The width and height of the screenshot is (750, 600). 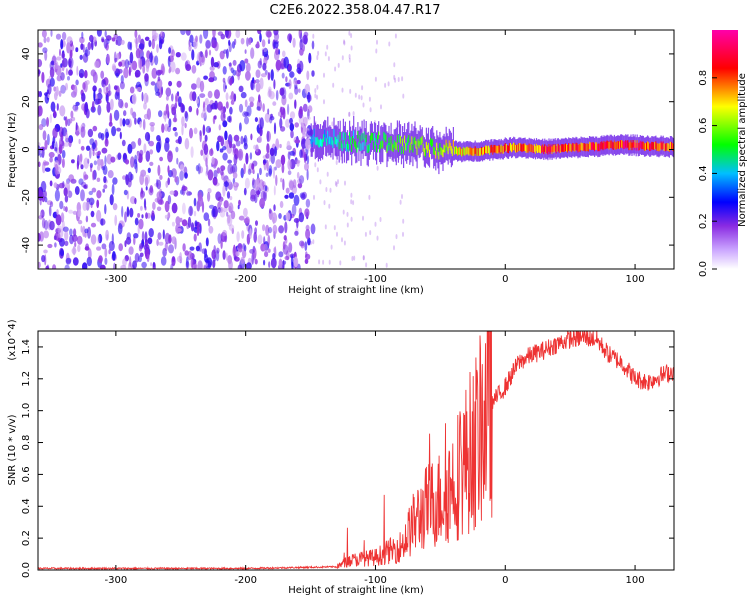 What do you see at coordinates (505, 279) in the screenshot?
I see `x-tick-label: 0` at bounding box center [505, 279].